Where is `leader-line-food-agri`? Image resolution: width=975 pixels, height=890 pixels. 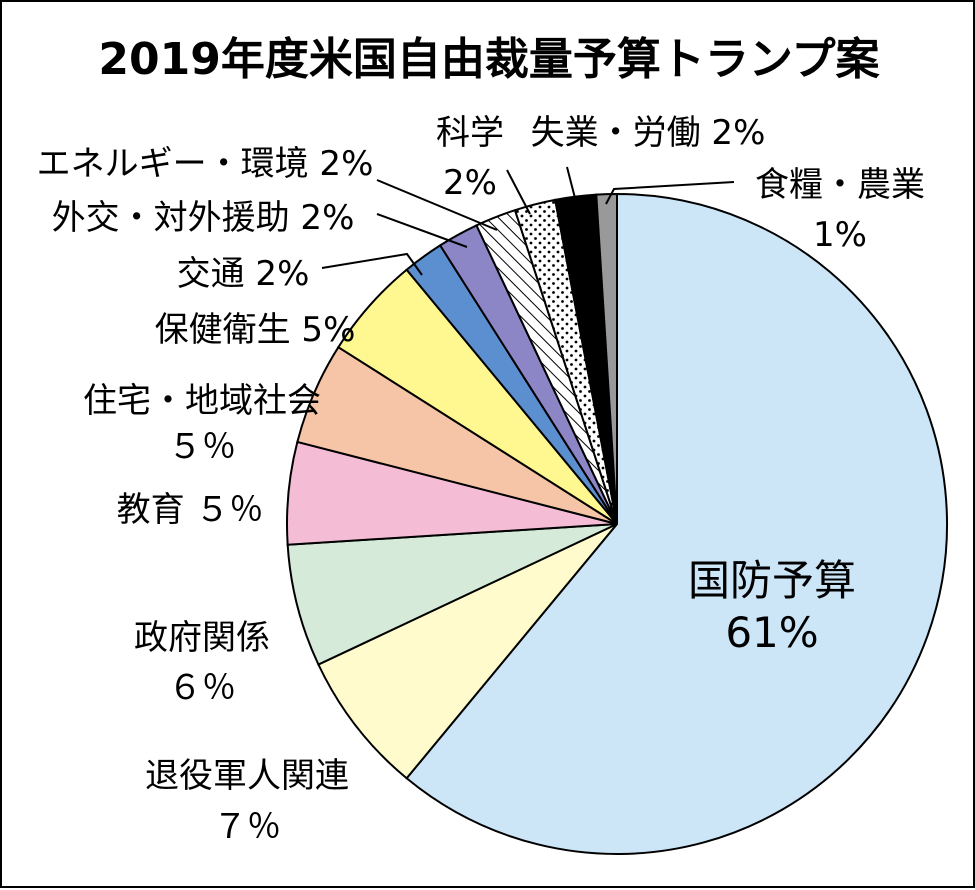
leader-line-food-agri is located at coordinates (670, 193).